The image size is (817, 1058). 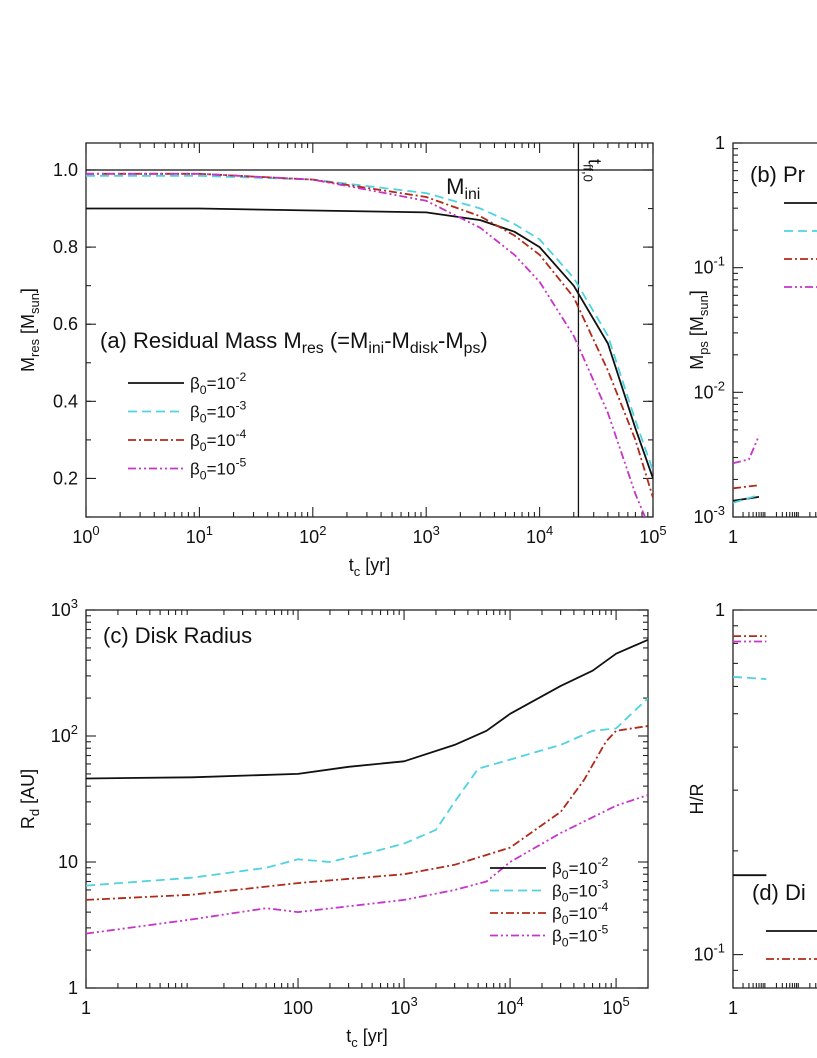 I want to click on y-tick-label: 10⁻², so click(x=709, y=390).